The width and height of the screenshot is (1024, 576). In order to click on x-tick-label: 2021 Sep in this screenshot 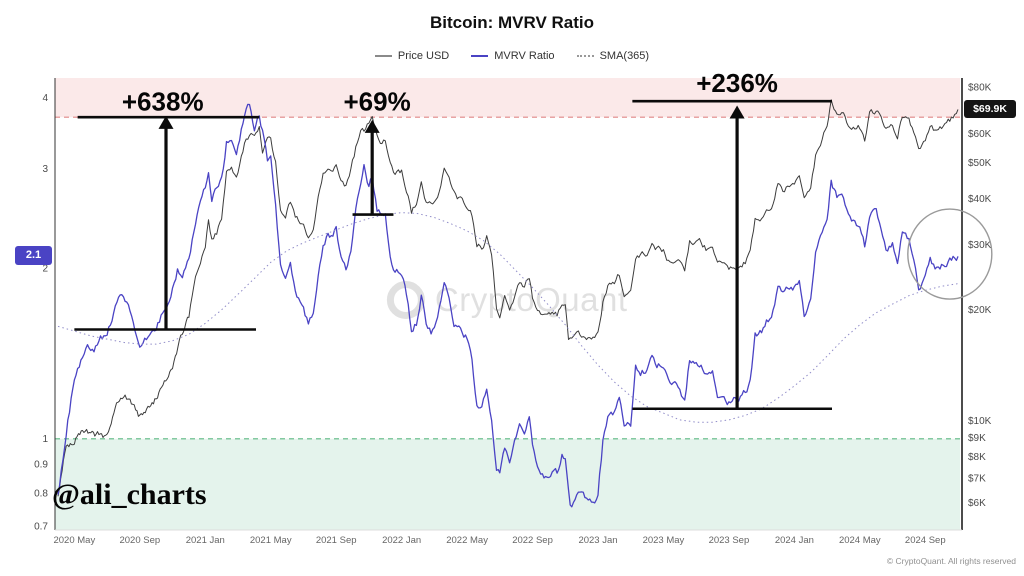, I will do `click(336, 540)`.